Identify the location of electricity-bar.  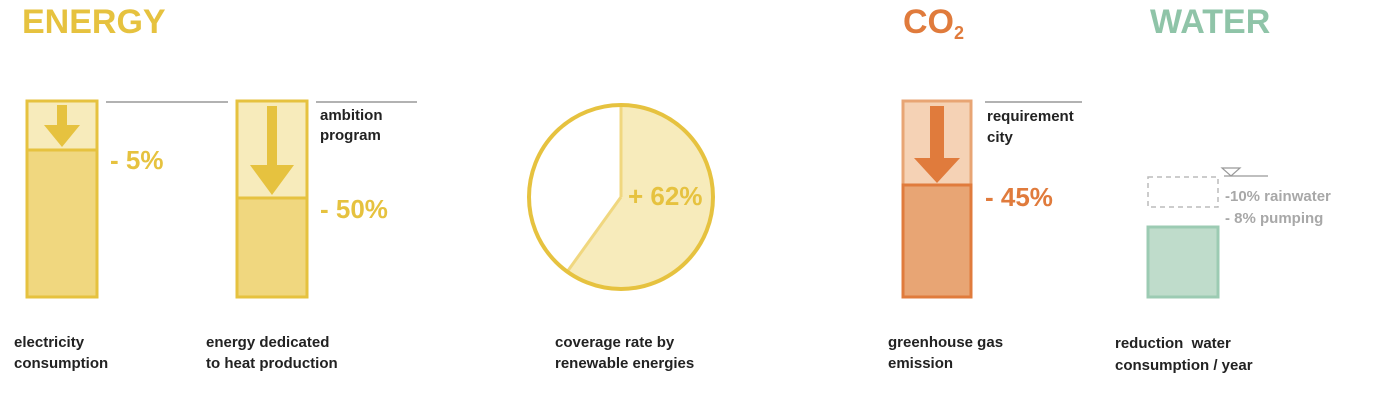
(62, 199).